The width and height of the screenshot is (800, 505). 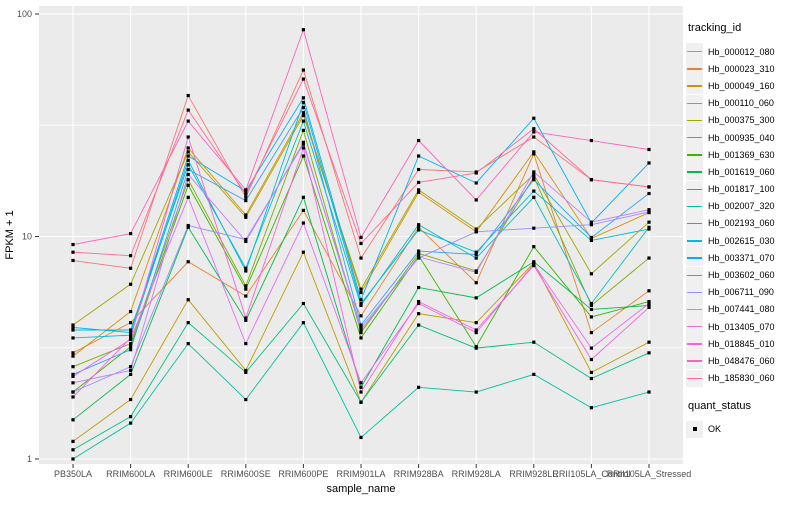 I want to click on x-tick-label: PB350LA, so click(x=73, y=474).